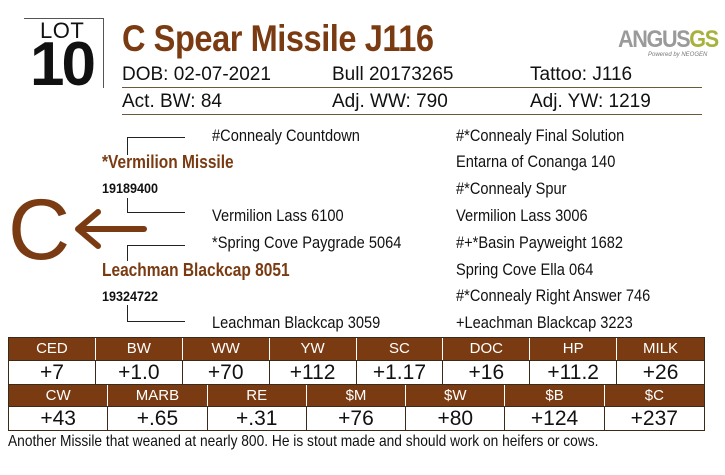 The height and width of the screenshot is (475, 725). What do you see at coordinates (590, 101) in the screenshot?
I see `adjusted-yearling-weight: Adj. YW: 1219` at bounding box center [590, 101].